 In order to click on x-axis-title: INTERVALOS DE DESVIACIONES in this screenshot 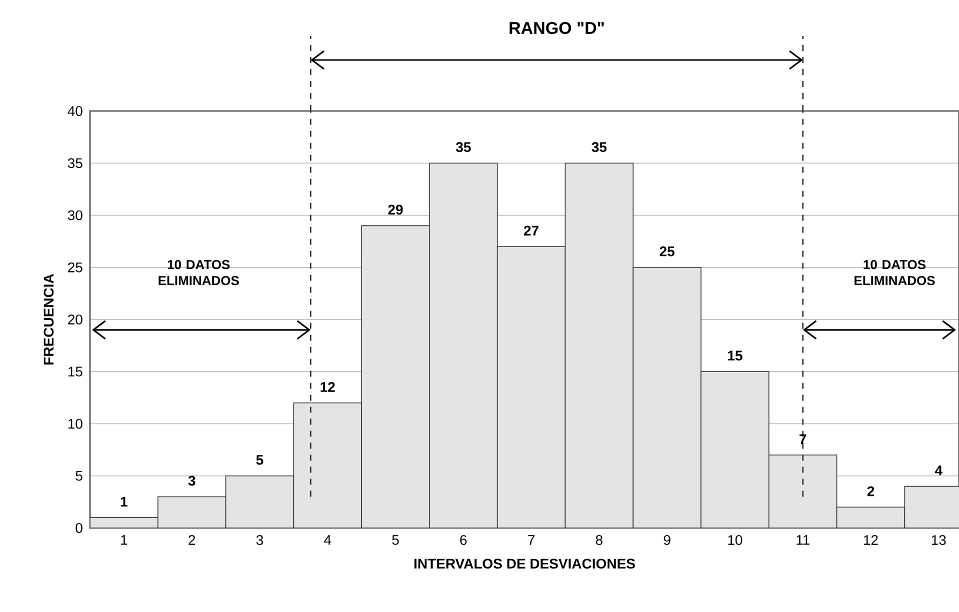, I will do `click(524, 563)`.